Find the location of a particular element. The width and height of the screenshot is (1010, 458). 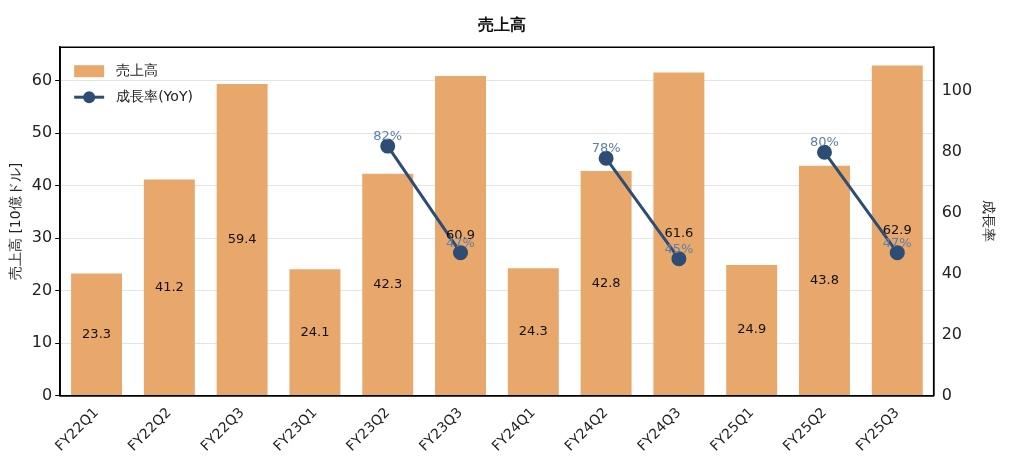

data-label: 41.2 is located at coordinates (169, 286).